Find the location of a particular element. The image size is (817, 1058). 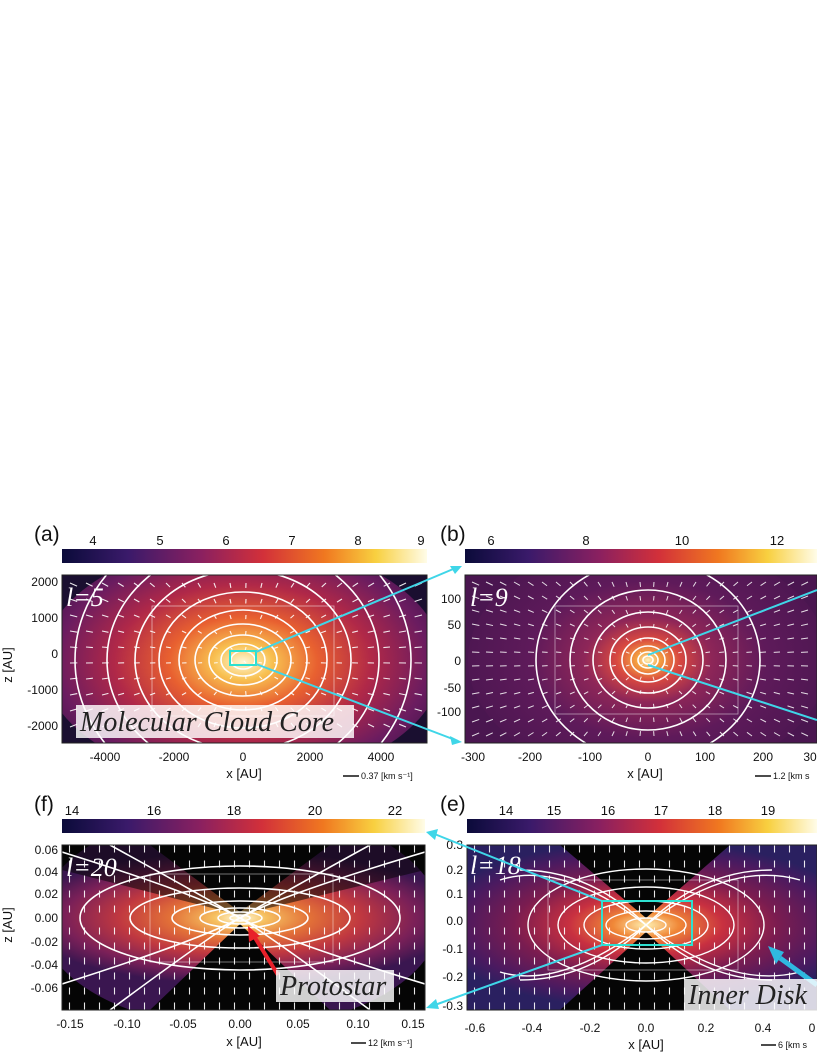

cbar-tick: 18 is located at coordinates (234, 810).